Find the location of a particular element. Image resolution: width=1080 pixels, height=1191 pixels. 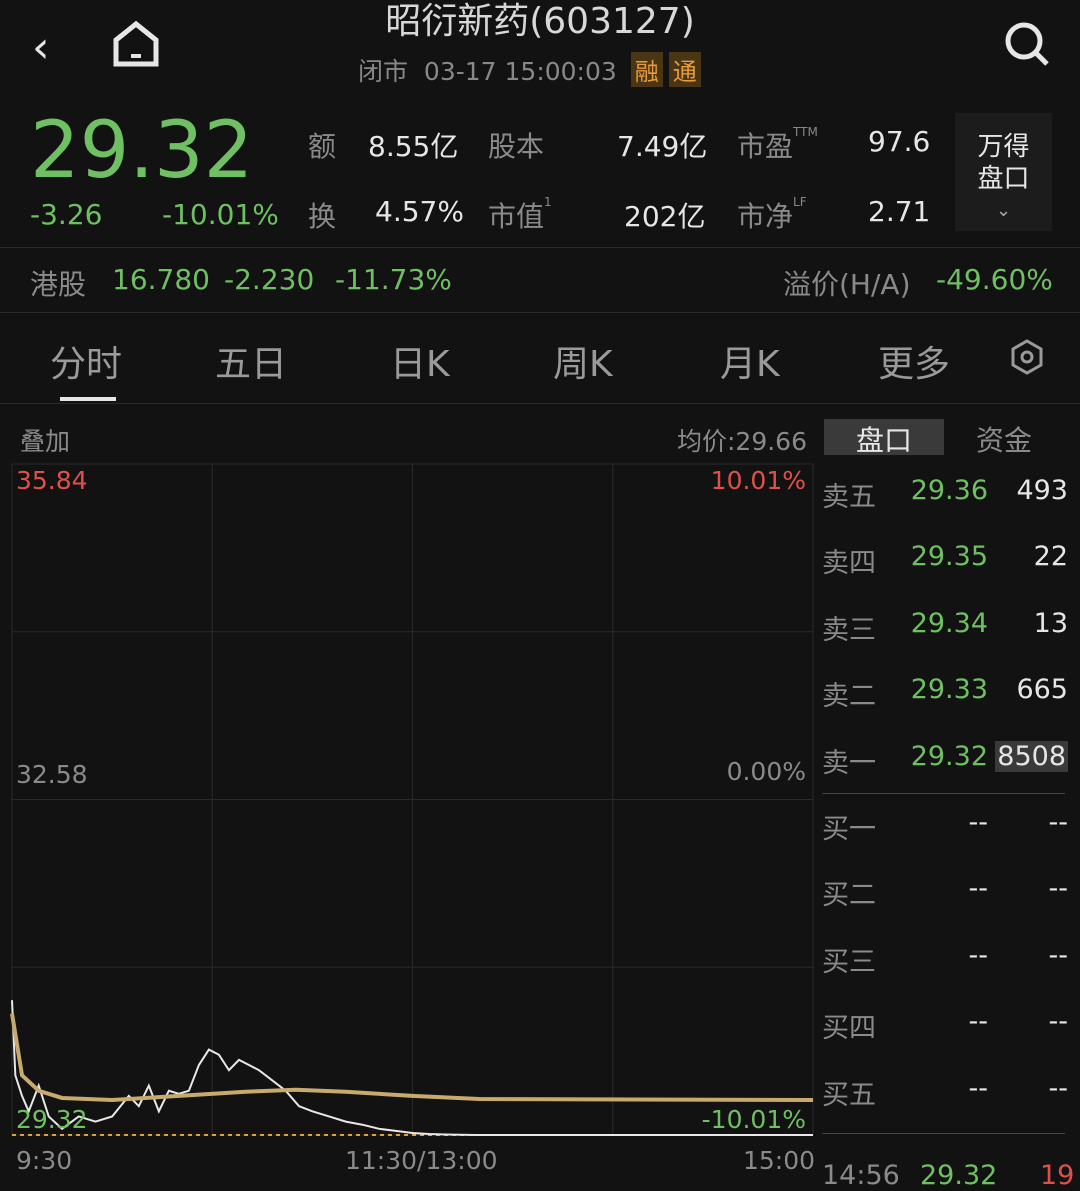

level-label: 卖三 is located at coordinates (849, 630).